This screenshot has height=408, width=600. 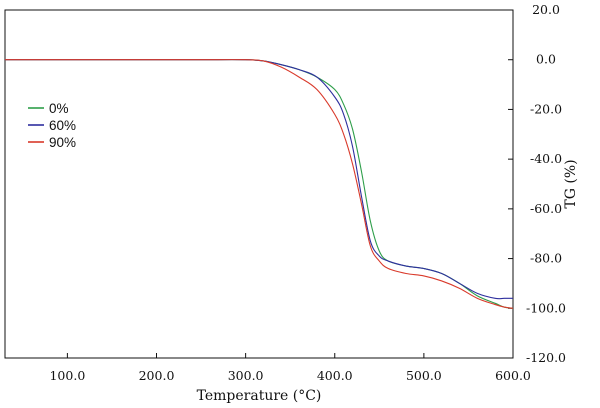 What do you see at coordinates (546, 307) in the screenshot?
I see `y-tick-label: -100.0` at bounding box center [546, 307].